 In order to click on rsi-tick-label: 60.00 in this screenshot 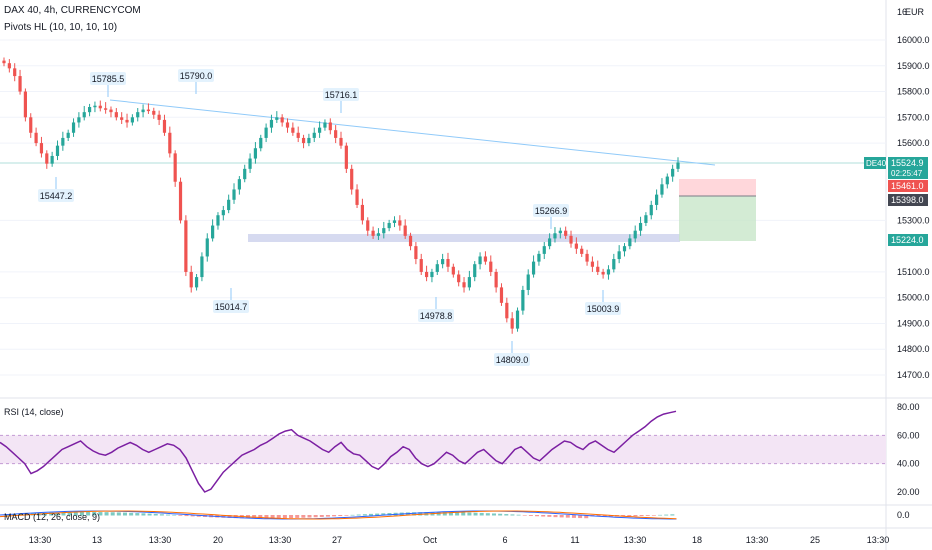, I will do `click(908, 435)`.